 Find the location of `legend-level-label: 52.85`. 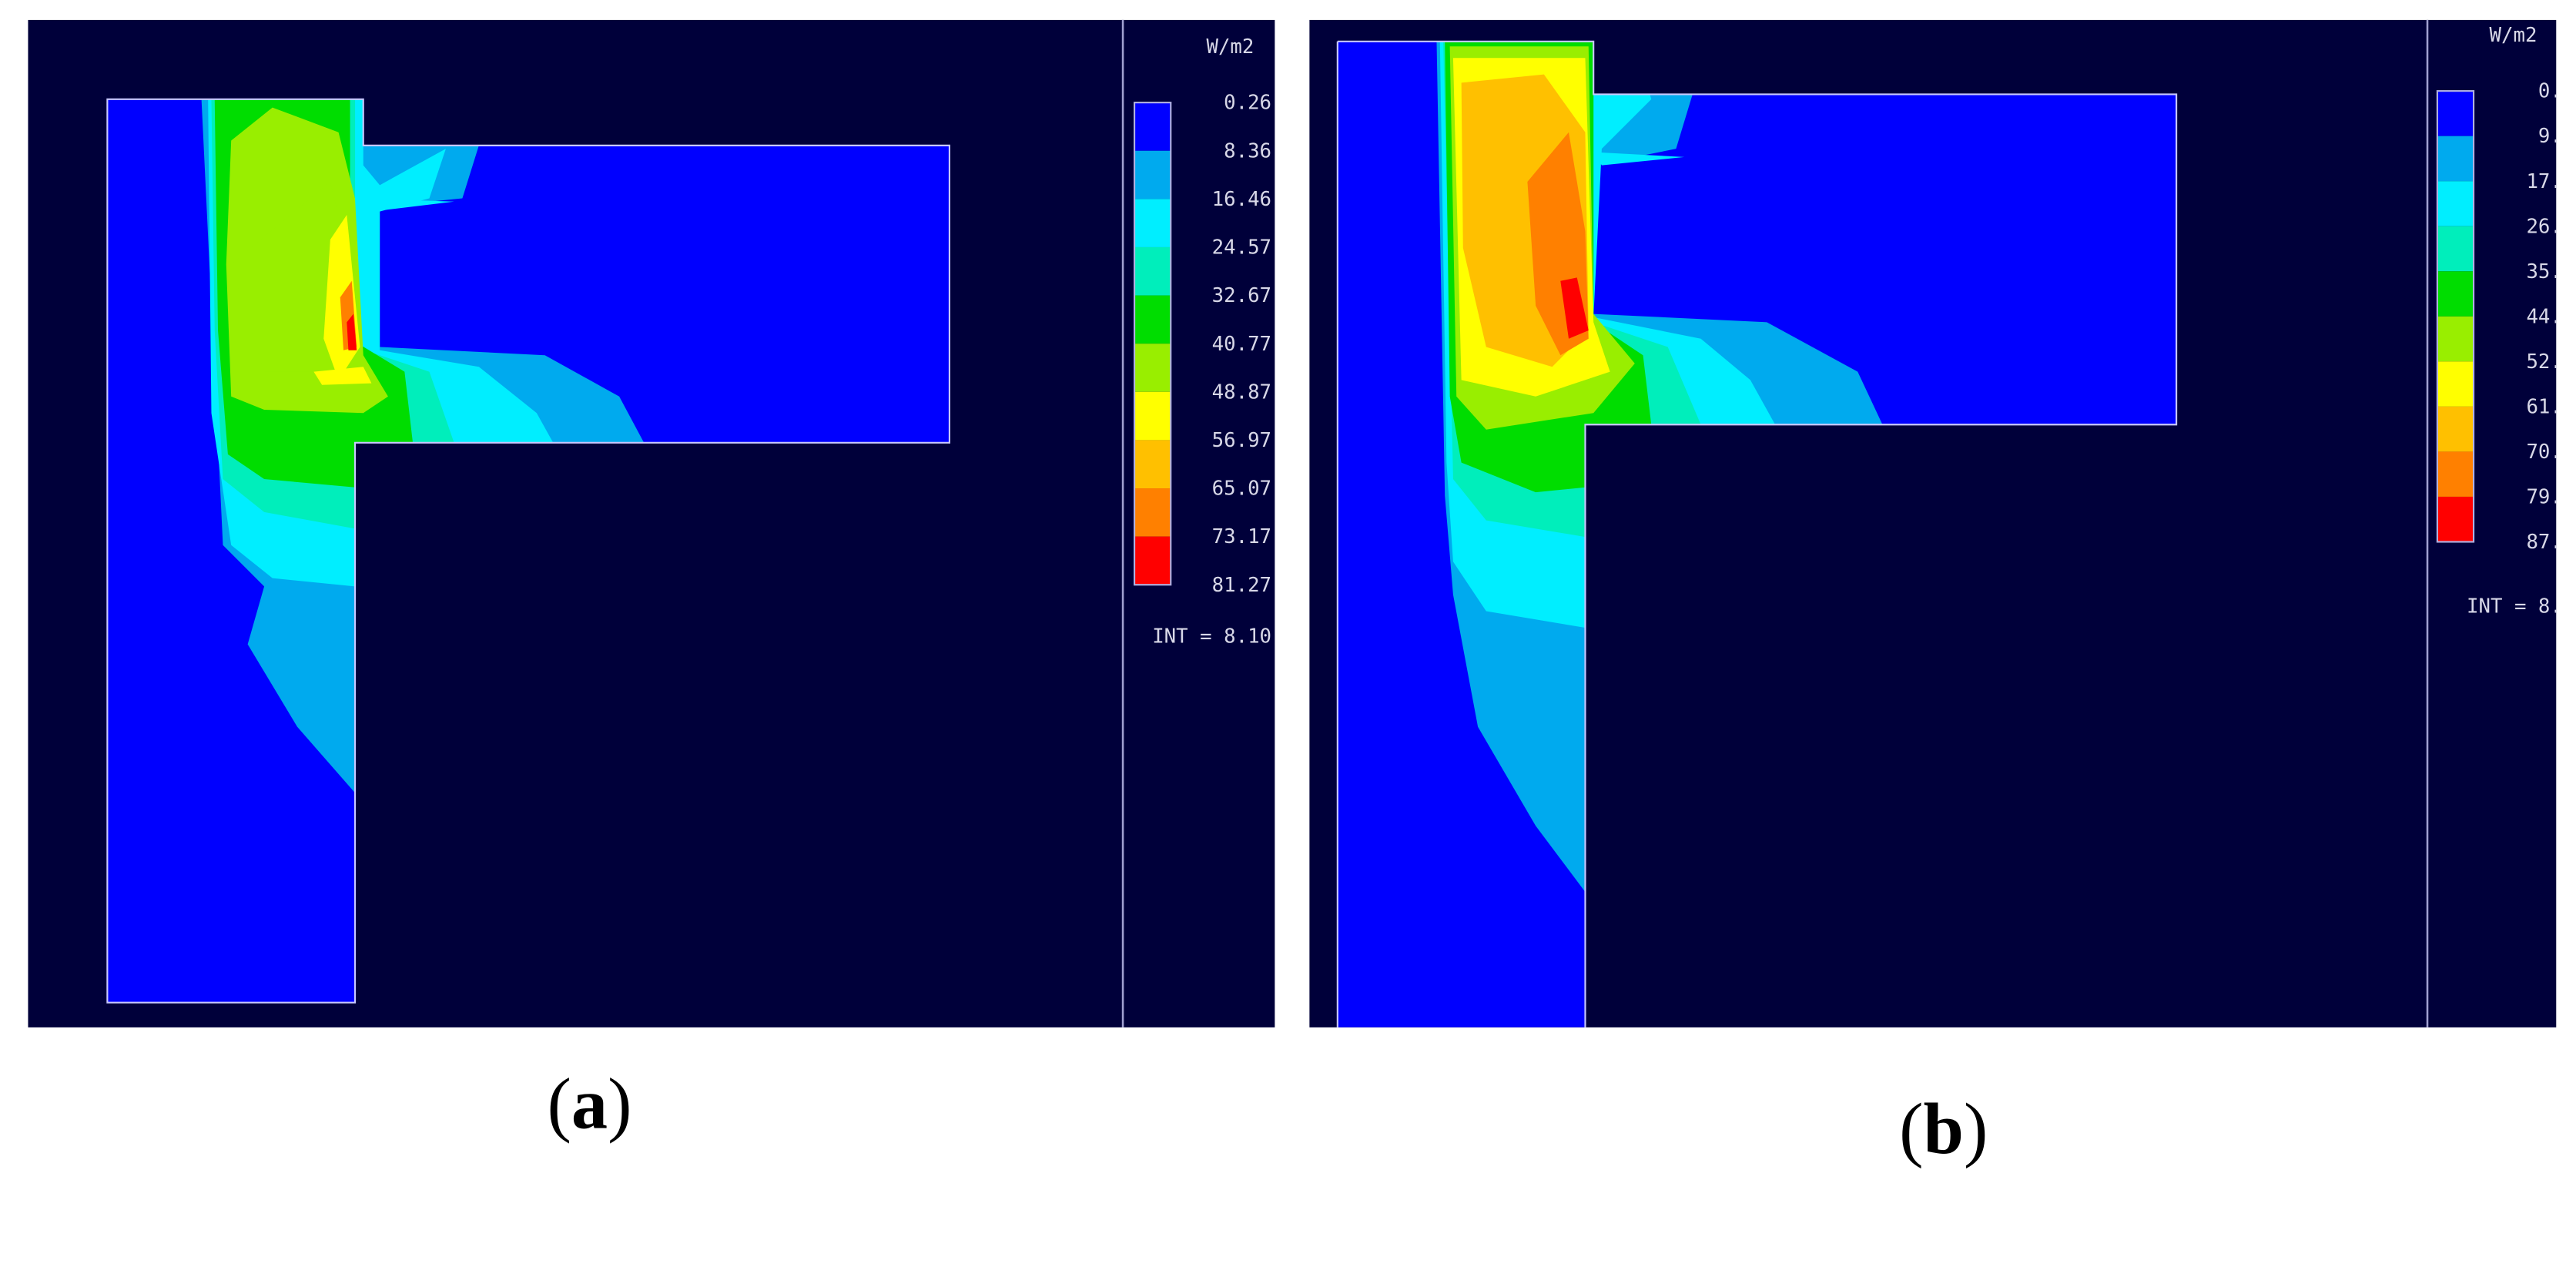

legend-level-label: 52.85 is located at coordinates (2551, 362).